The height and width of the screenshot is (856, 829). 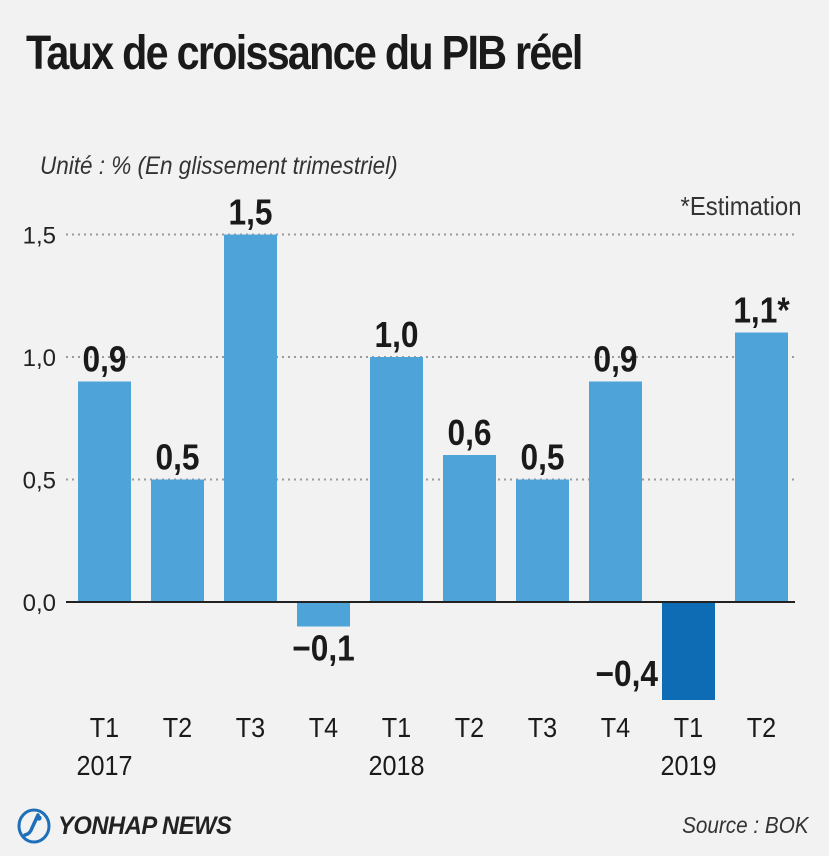 What do you see at coordinates (39, 236) in the screenshot?
I see `y-tick-label: 1,5` at bounding box center [39, 236].